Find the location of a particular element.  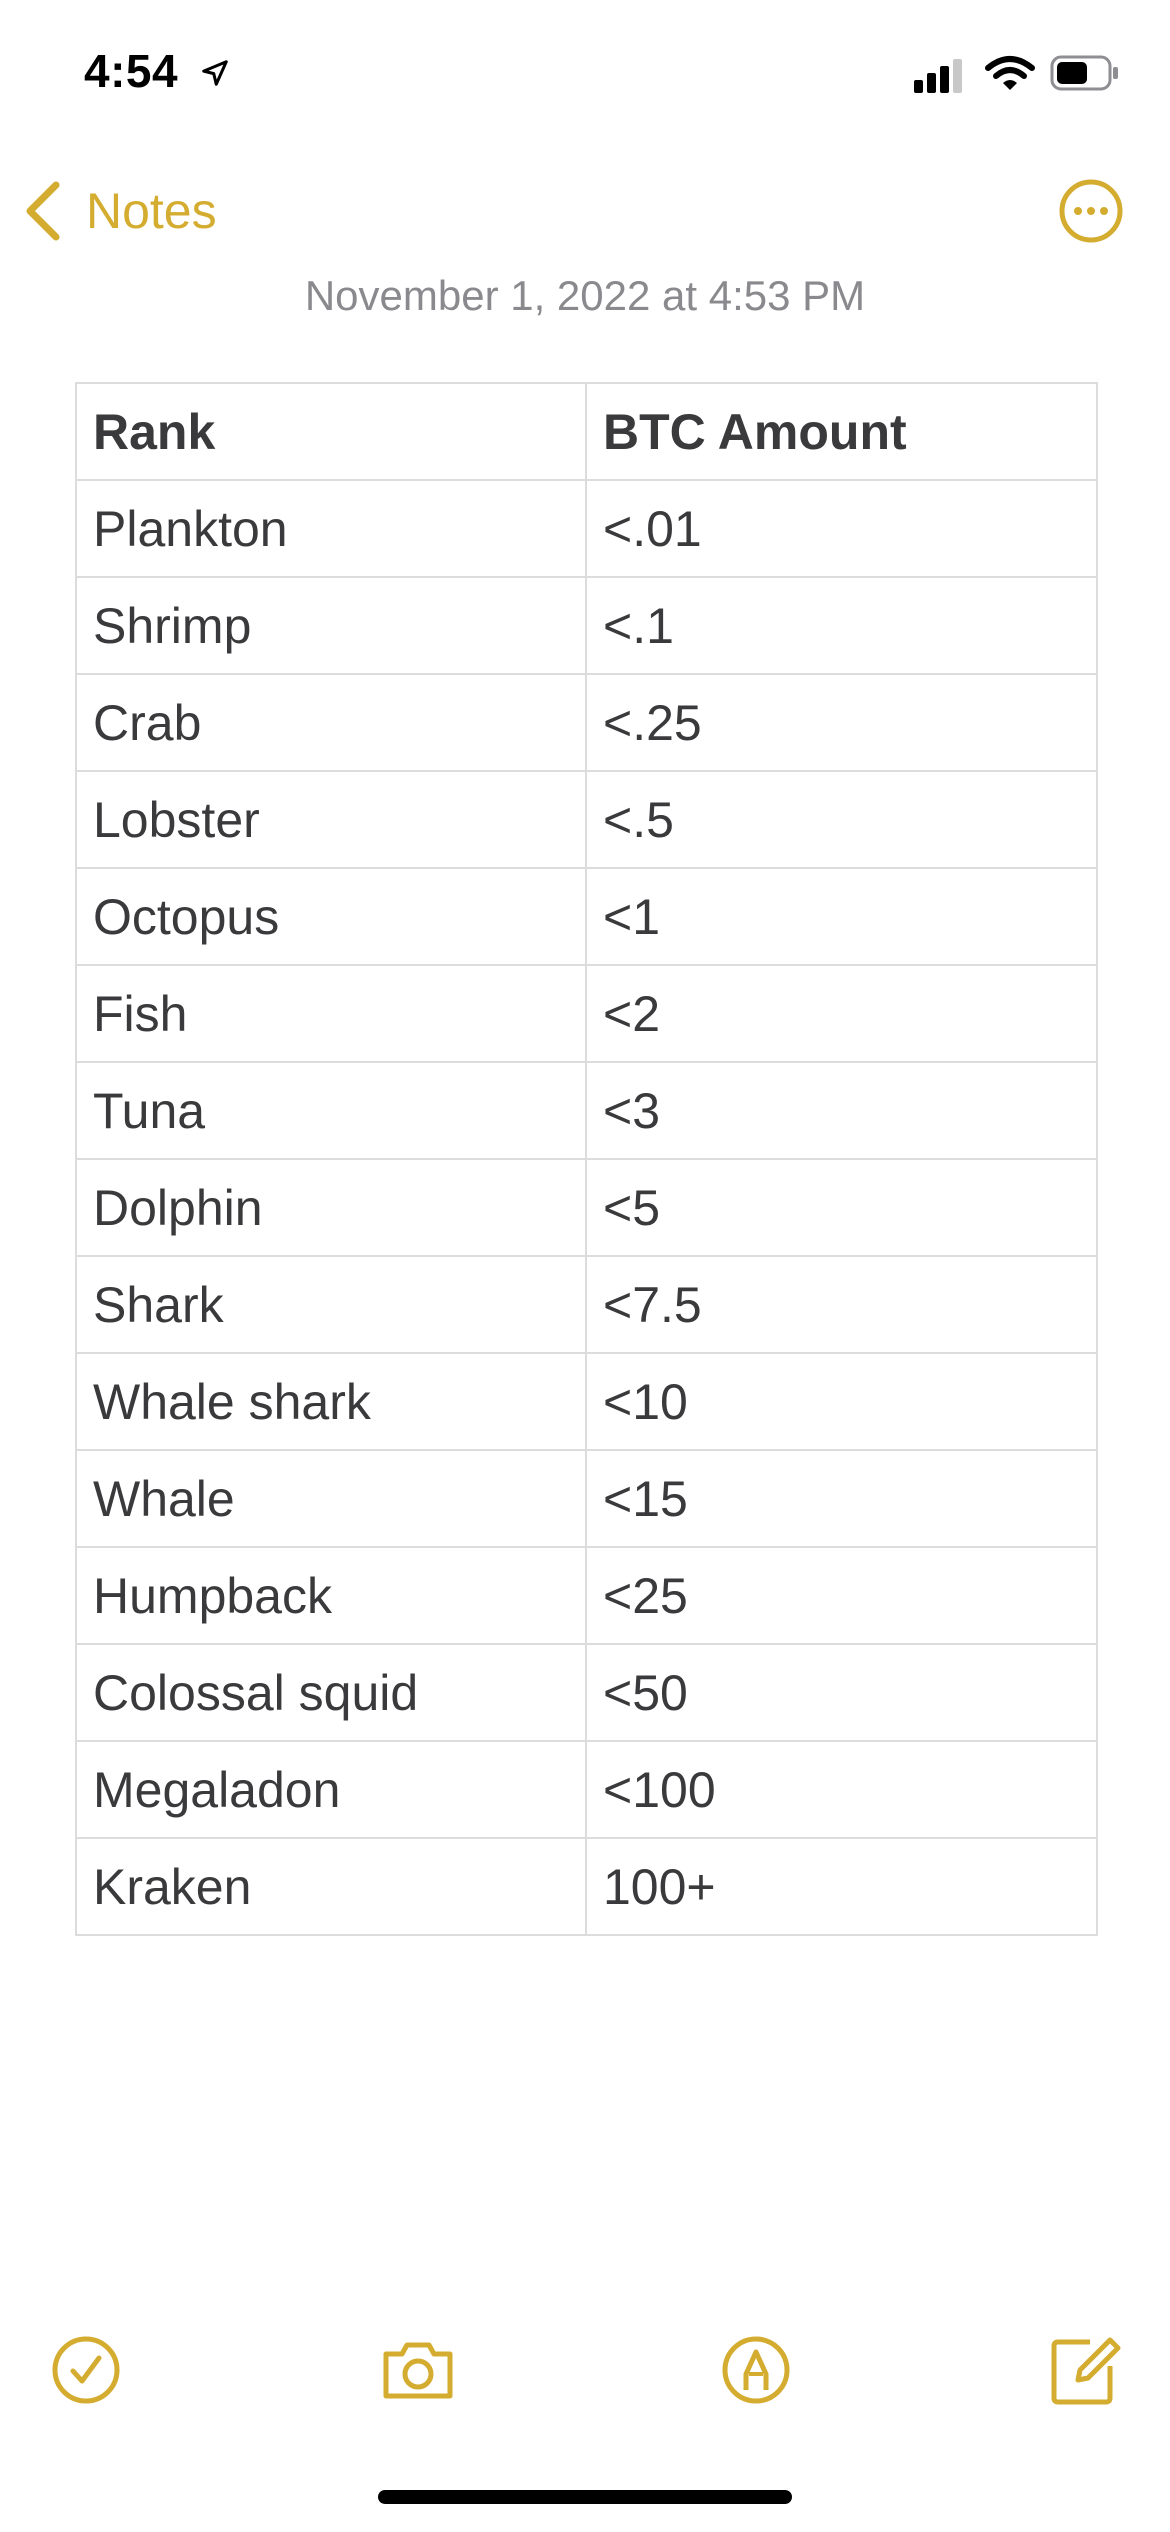

table-row: Humpback <25 is located at coordinates (586, 1595).